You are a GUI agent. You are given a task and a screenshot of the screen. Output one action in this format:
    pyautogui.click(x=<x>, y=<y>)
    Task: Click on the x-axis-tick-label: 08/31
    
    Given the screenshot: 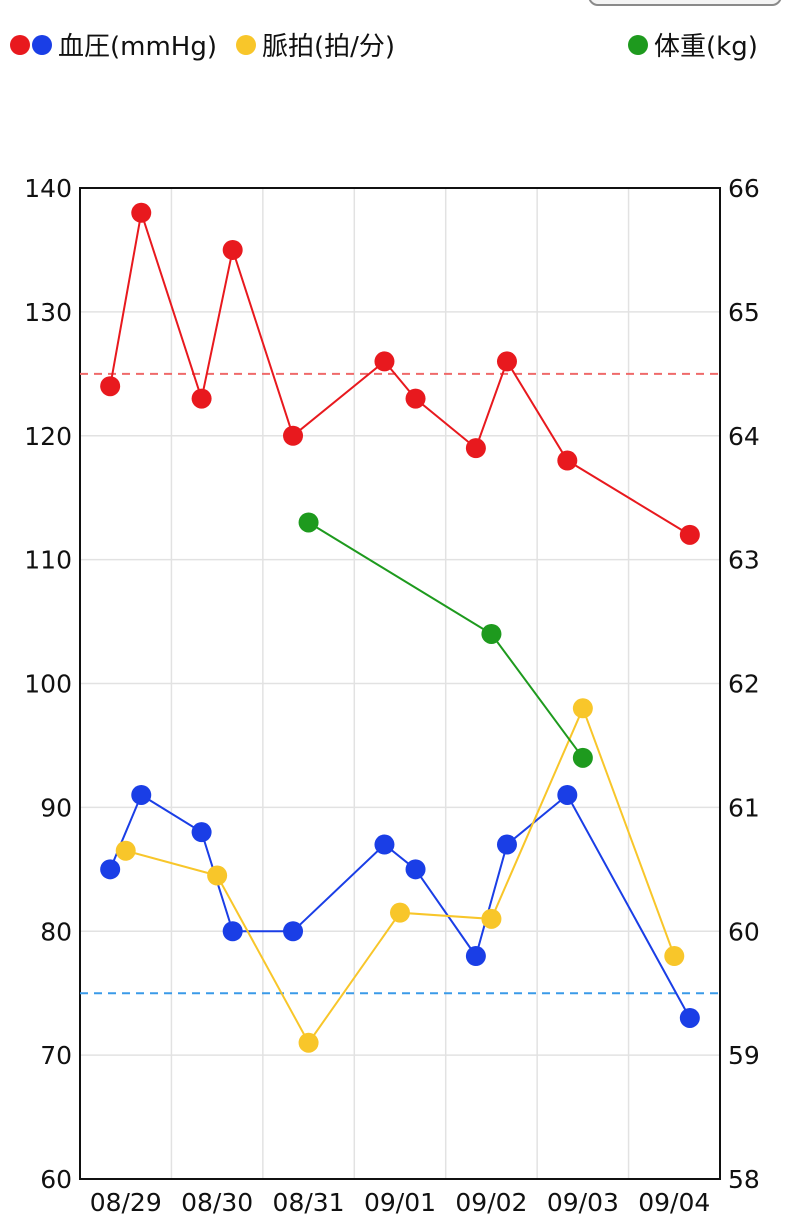 What is the action you would take?
    pyautogui.click(x=309, y=1201)
    